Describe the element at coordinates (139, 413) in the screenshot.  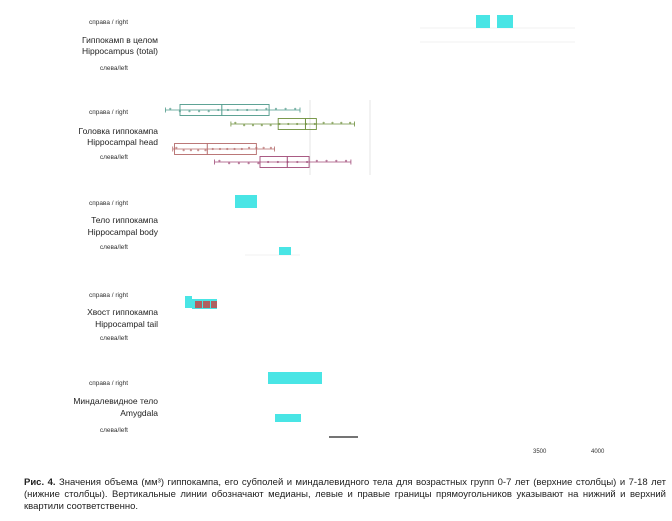
I see `group-label-en: Amygdala` at that location.